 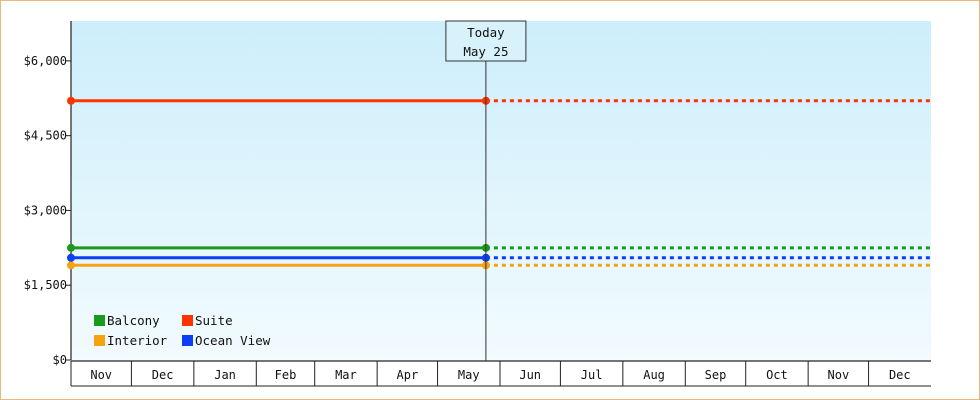 I want to click on y-tick-label: $4,500, so click(x=45, y=136).